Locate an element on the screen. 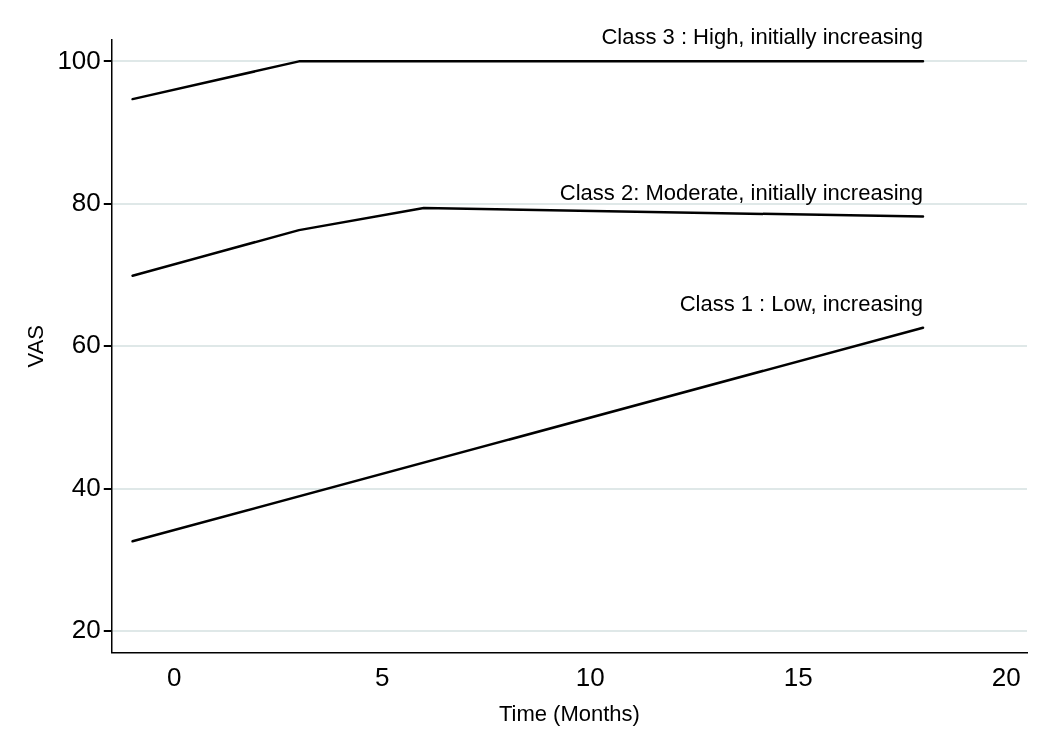 The height and width of the screenshot is (742, 1047). y-tick-label: 100 is located at coordinates (79, 59).